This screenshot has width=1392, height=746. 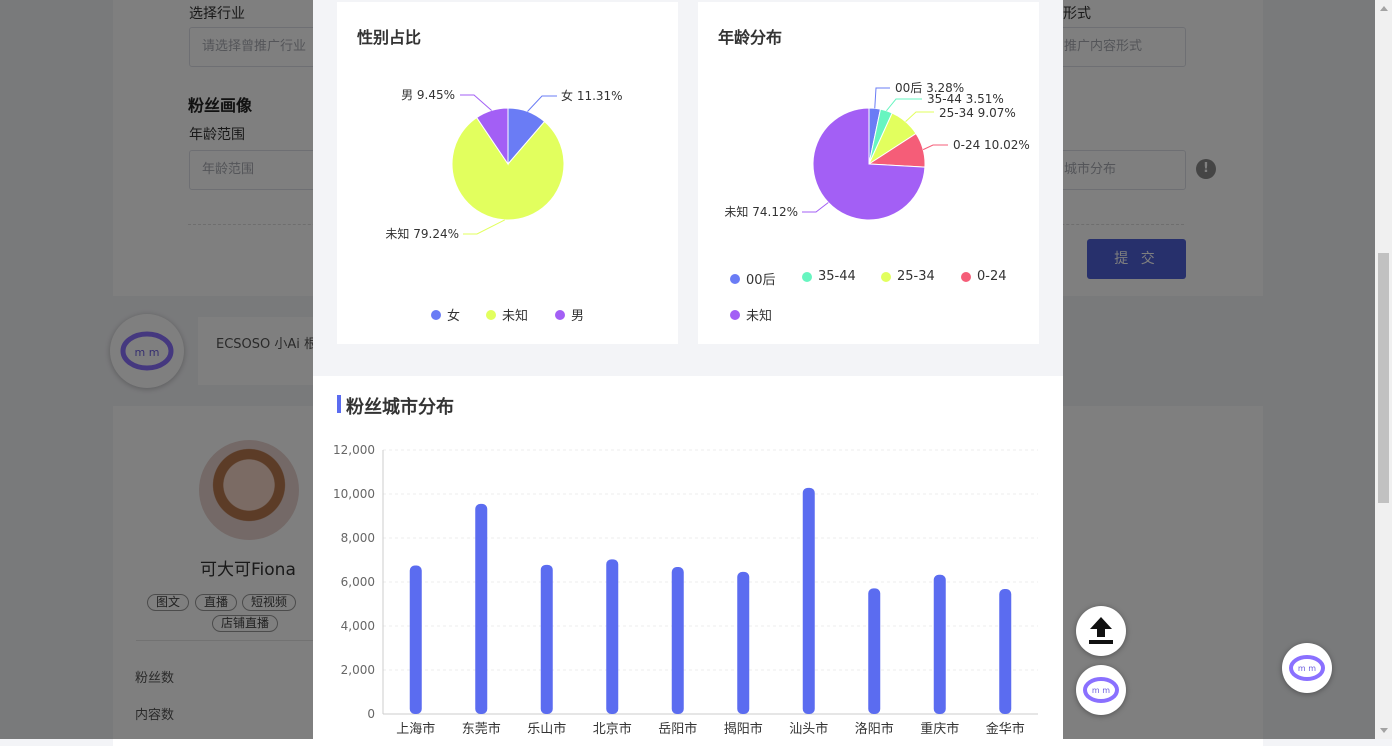 I want to click on x-tick-label: 洛阳市, so click(x=874, y=729).